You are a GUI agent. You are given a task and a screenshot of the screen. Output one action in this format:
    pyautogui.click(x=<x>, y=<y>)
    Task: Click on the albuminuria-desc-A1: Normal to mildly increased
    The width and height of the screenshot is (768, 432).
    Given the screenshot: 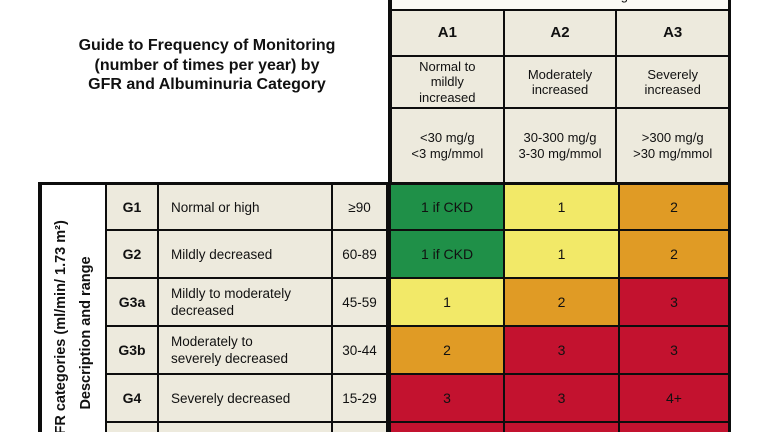 What is the action you would take?
    pyautogui.click(x=448, y=82)
    